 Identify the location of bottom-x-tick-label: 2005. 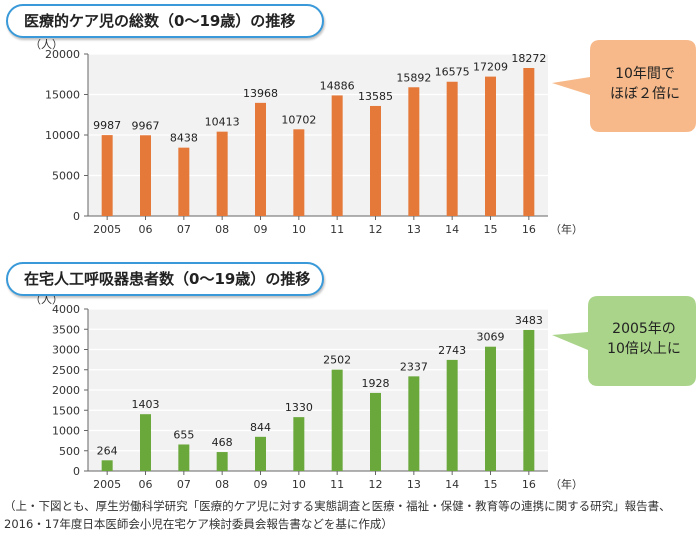
(107, 484).